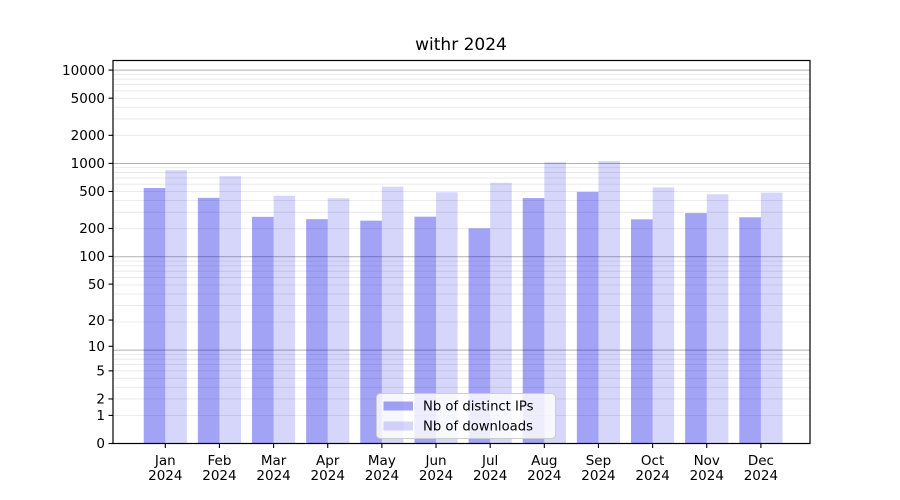  I want to click on y-tick-label: 1, so click(100, 416).